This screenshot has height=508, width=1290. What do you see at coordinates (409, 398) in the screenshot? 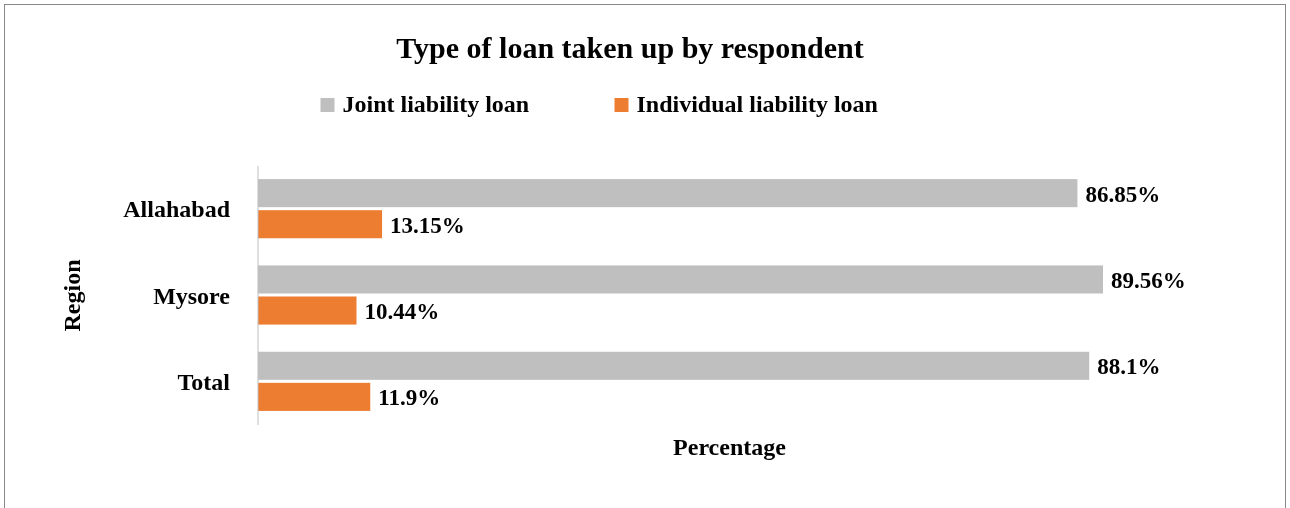
I see `data-label: 11.9%` at bounding box center [409, 398].